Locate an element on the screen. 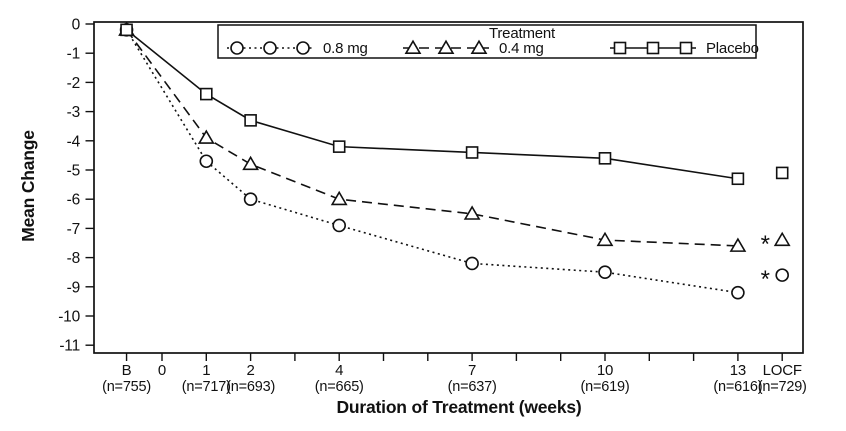  x-tick-label: 7 is located at coordinates (472, 370).